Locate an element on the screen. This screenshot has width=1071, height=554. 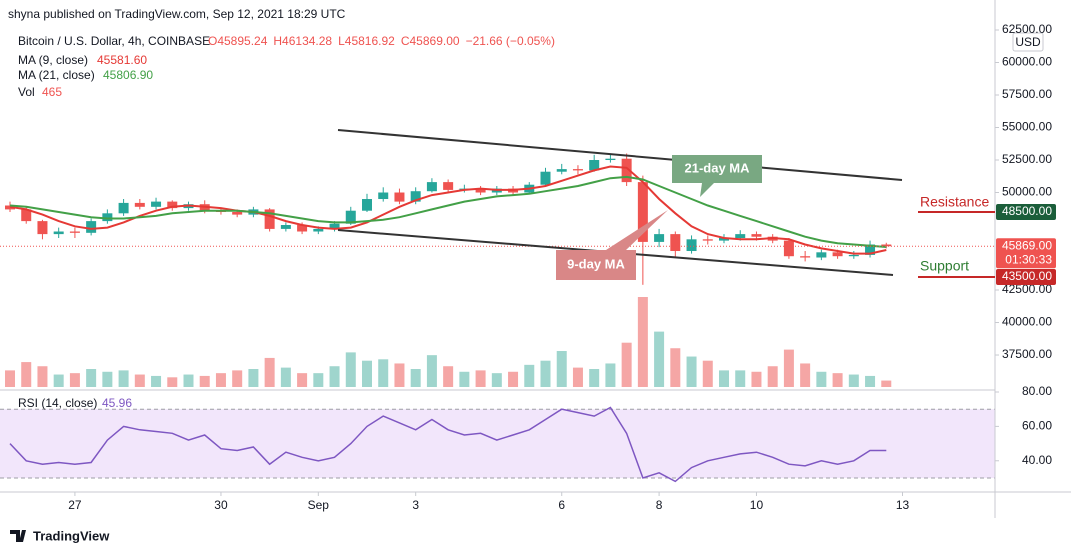
symbol-title: Bitcoin / U.S. Dollar, 4h, COINBASE is located at coordinates (114, 41).